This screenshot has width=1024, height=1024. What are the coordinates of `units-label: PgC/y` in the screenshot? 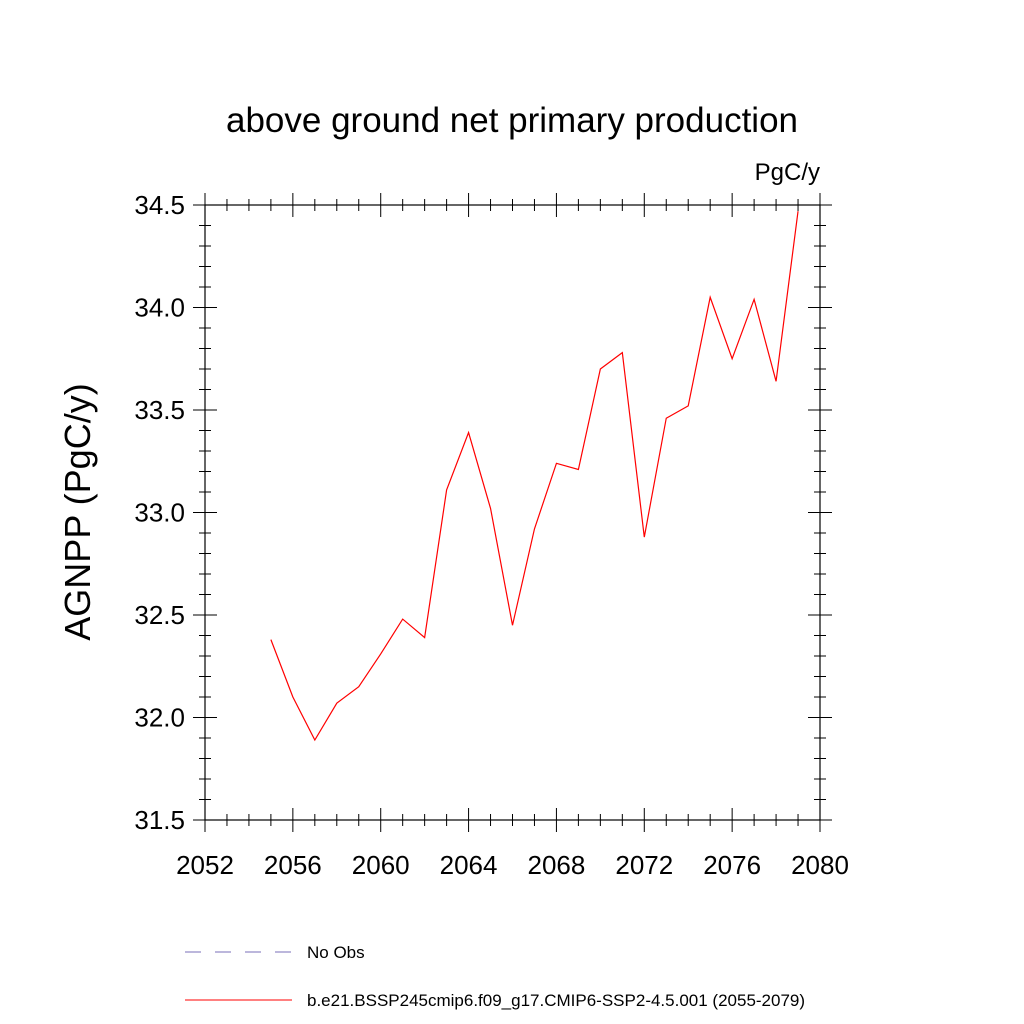 It's located at (787, 172).